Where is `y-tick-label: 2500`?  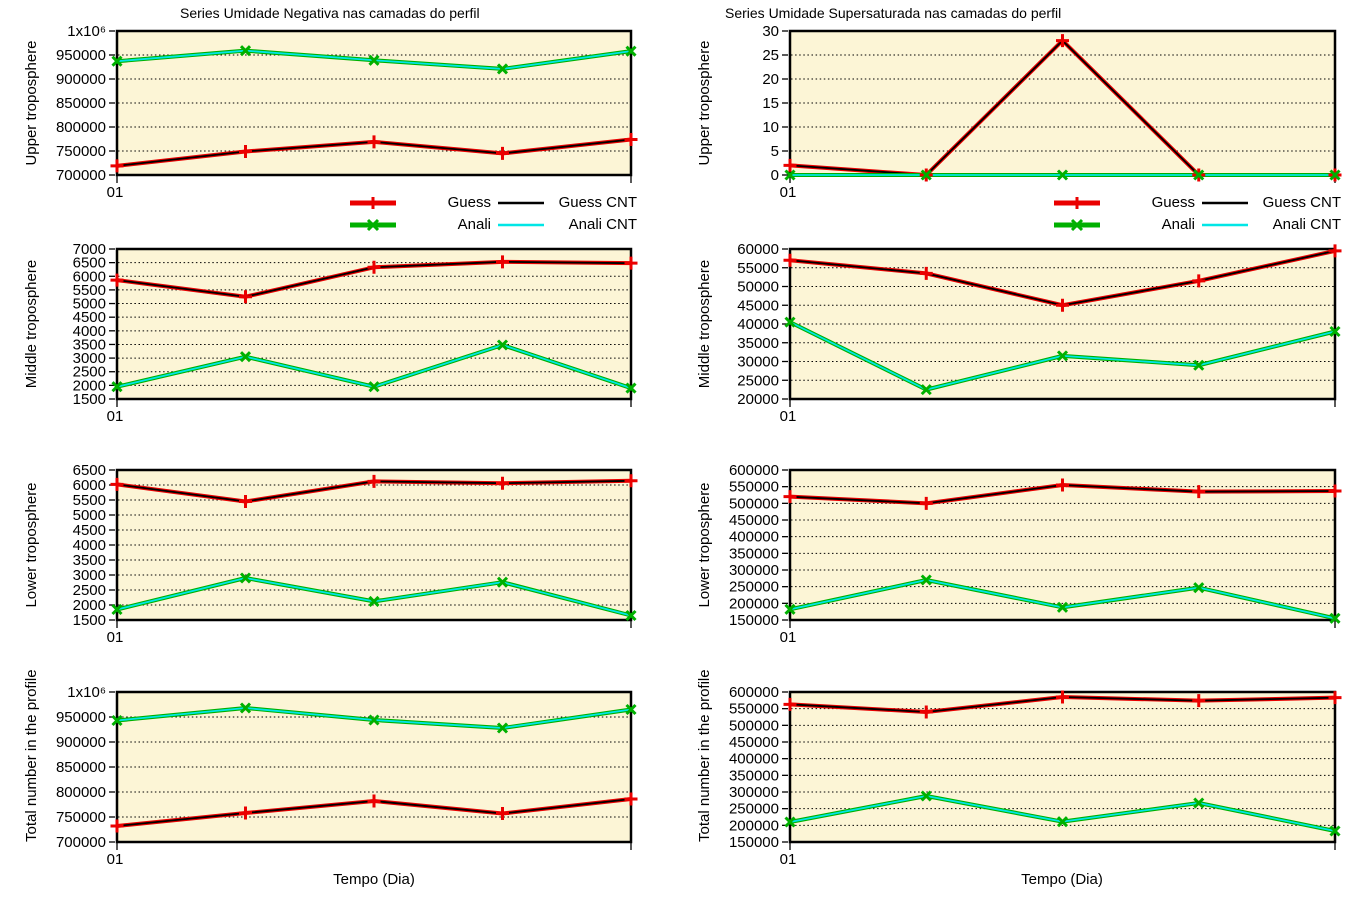 y-tick-label: 2500 is located at coordinates (89, 590).